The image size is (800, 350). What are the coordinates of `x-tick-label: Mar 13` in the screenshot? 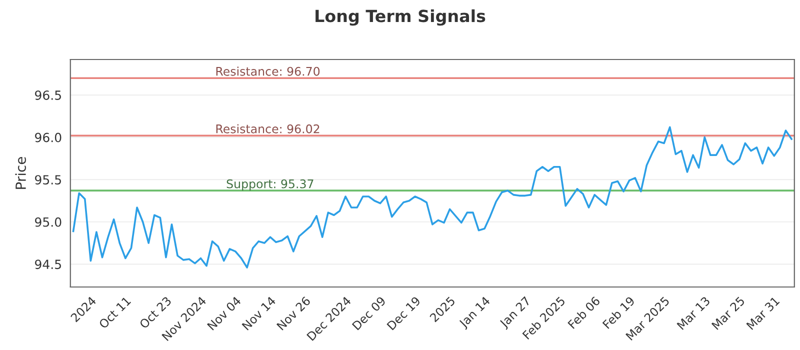 It's located at (693, 313).